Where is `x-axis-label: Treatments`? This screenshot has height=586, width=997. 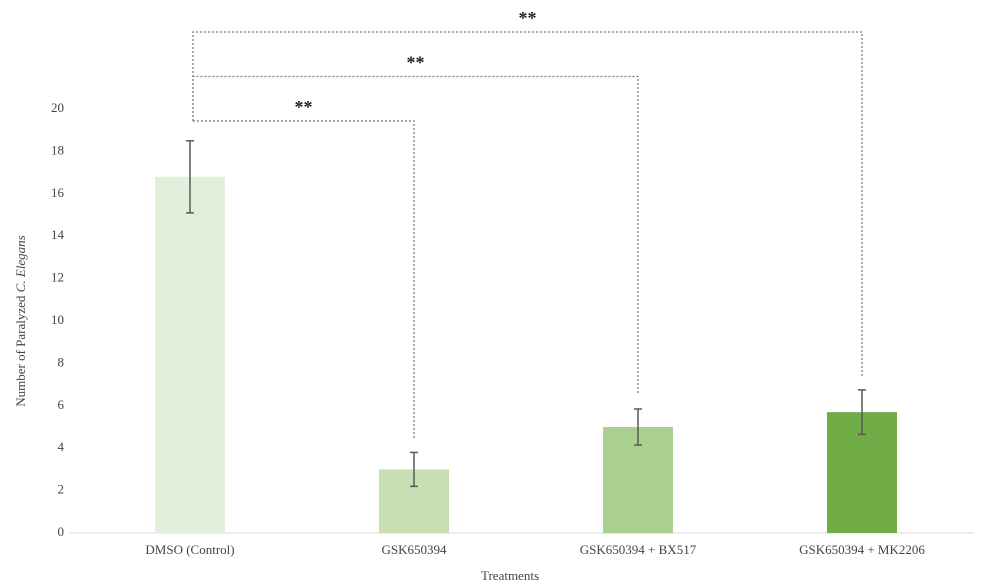
x-axis-label: Treatments is located at coordinates (510, 575).